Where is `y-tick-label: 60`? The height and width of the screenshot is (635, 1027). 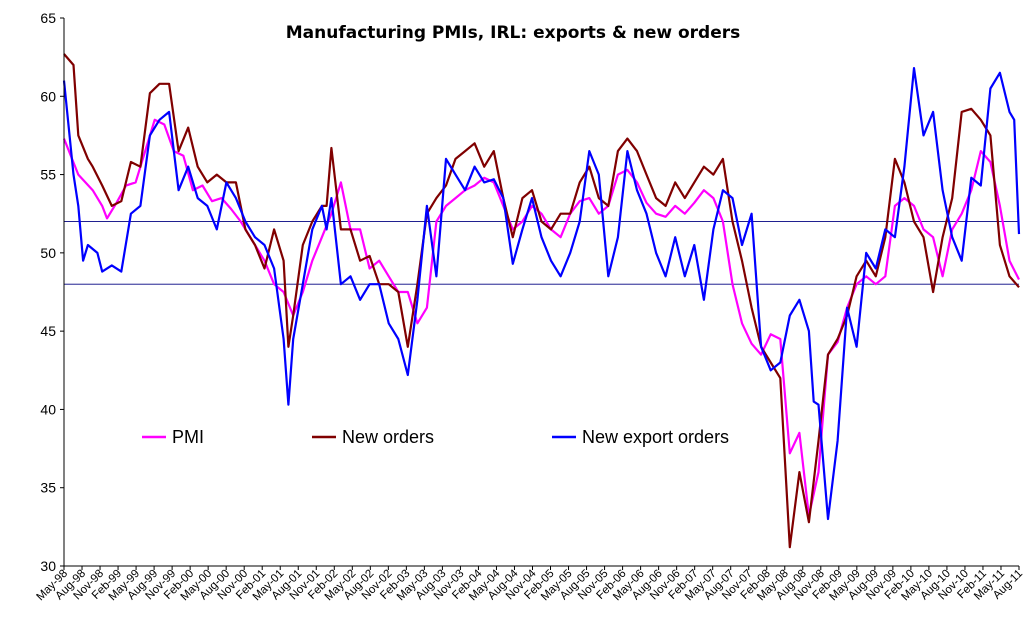 y-tick-label: 60 is located at coordinates (48, 96).